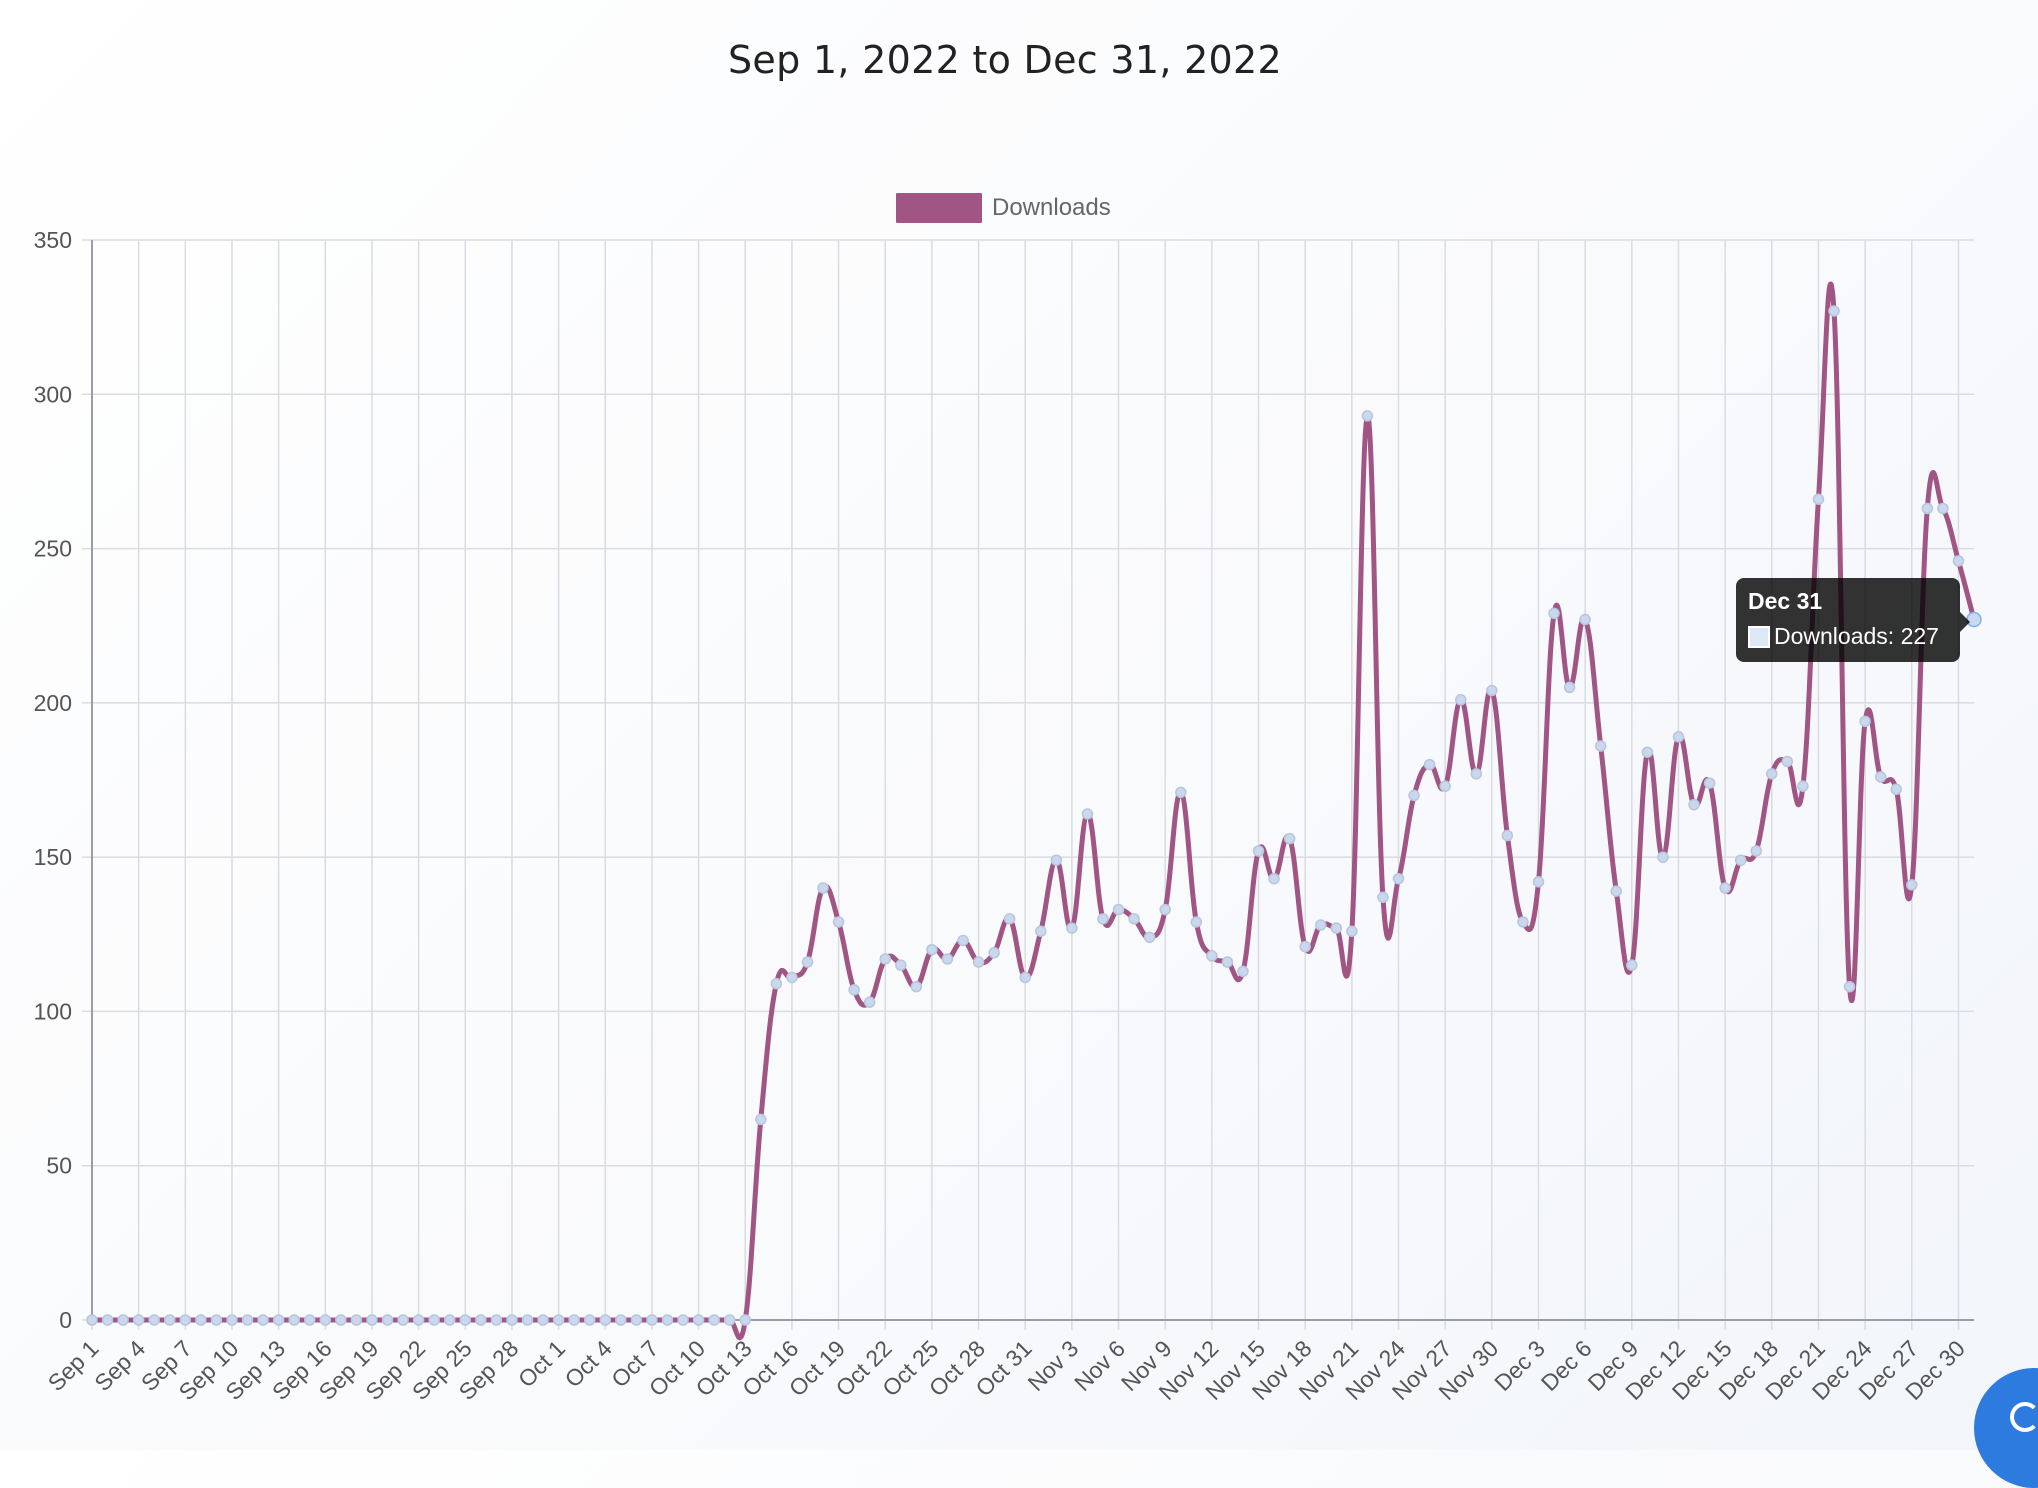 The height and width of the screenshot is (1488, 2038). I want to click on y-tick-label: 350, so click(53, 240).